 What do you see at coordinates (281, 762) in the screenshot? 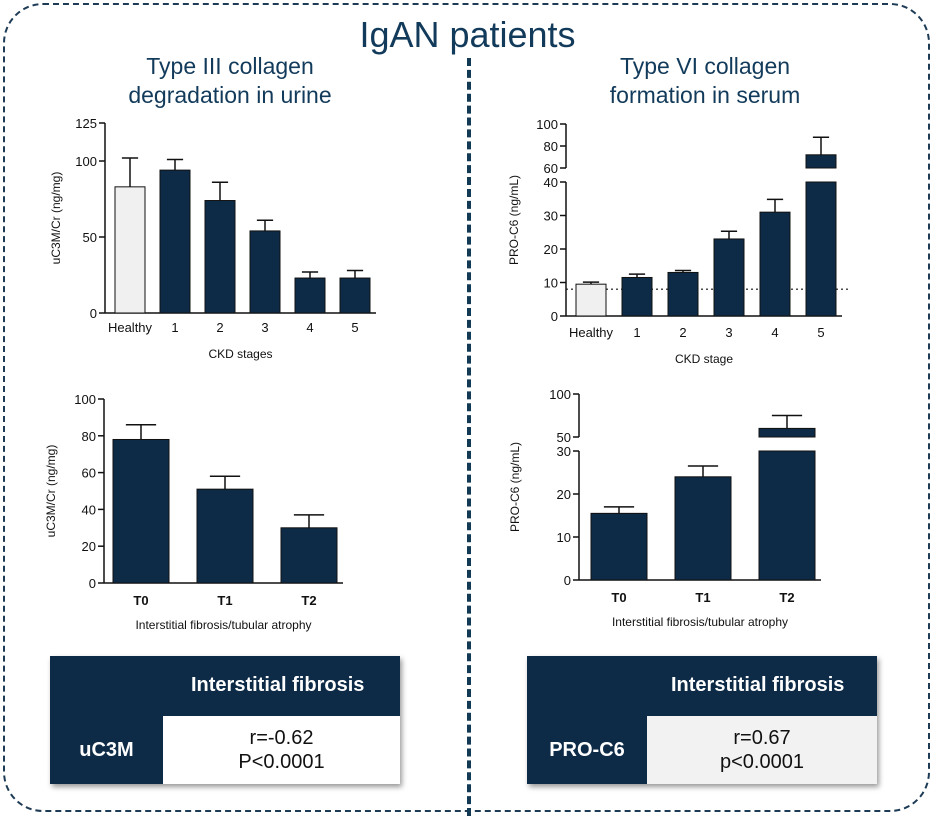
I see `correlation-p: P<0.0001` at bounding box center [281, 762].